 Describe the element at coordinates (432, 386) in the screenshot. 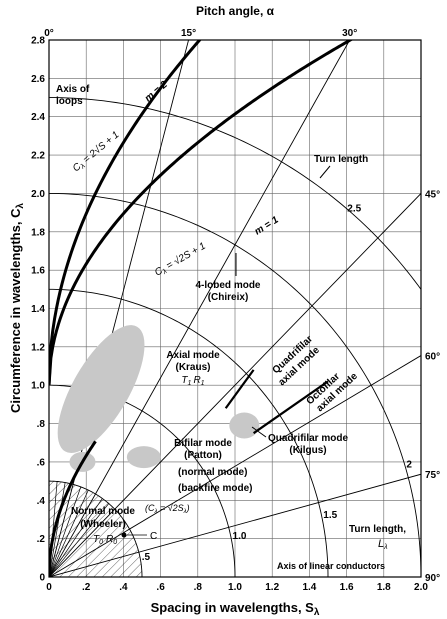

I see `right-tick-labels: 45° 60° 75° 90°` at that location.